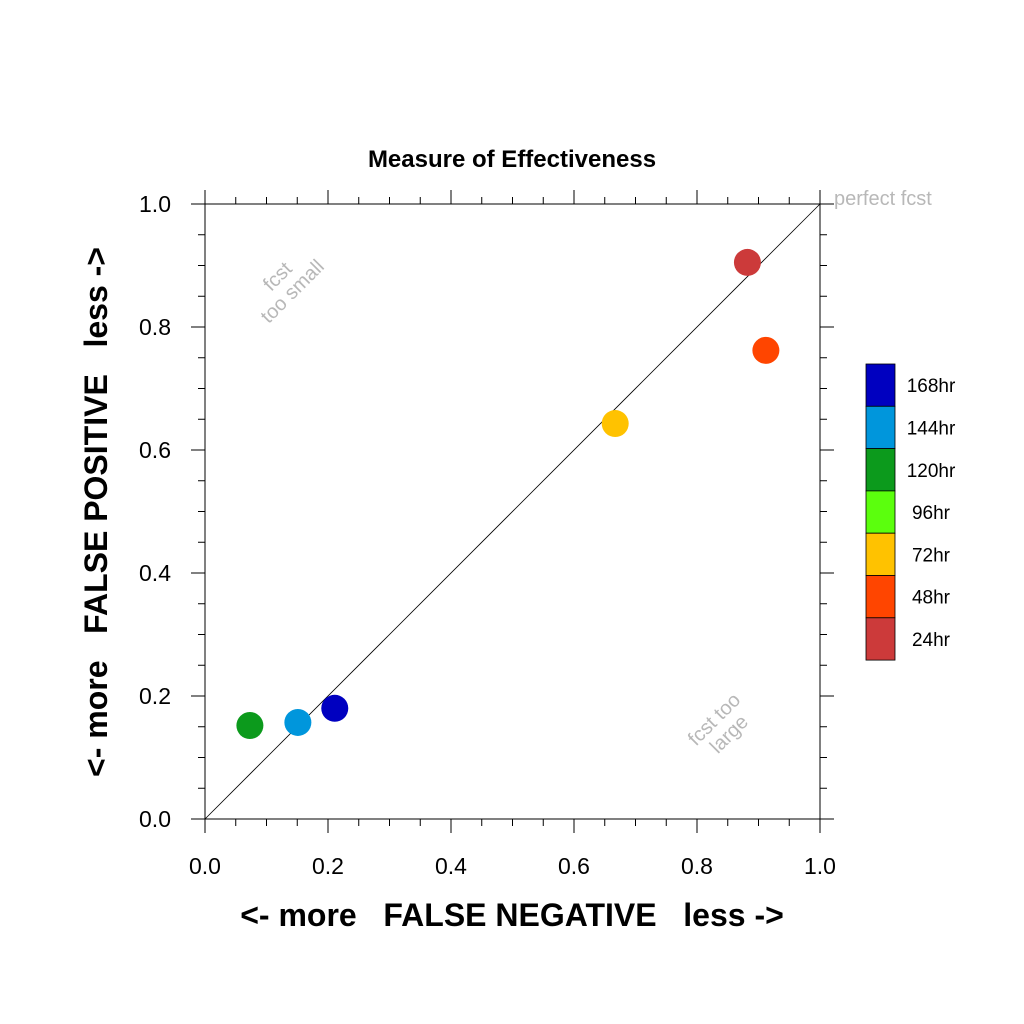 This screenshot has width=1024, height=1024. Describe the element at coordinates (931, 471) in the screenshot. I see `legend-label-120hr: 120hr` at that location.